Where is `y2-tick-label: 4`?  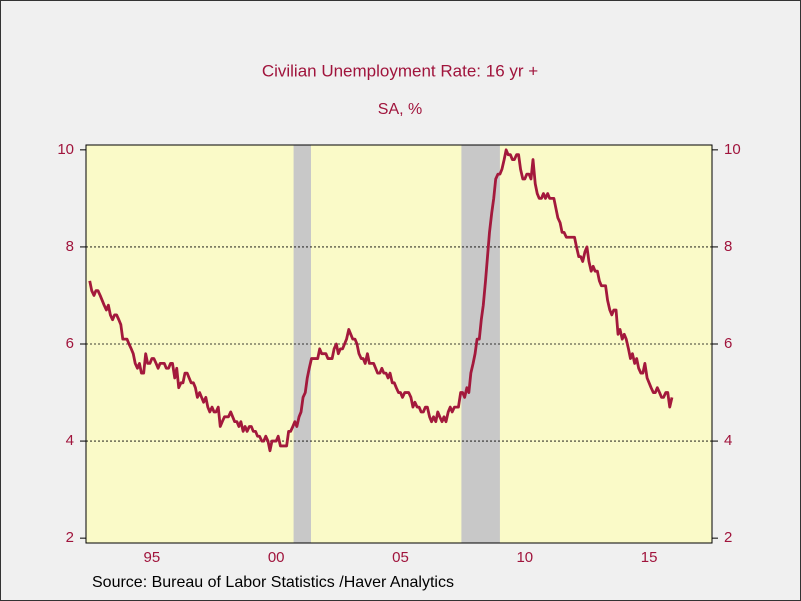 y2-tick-label: 4 is located at coordinates (728, 440).